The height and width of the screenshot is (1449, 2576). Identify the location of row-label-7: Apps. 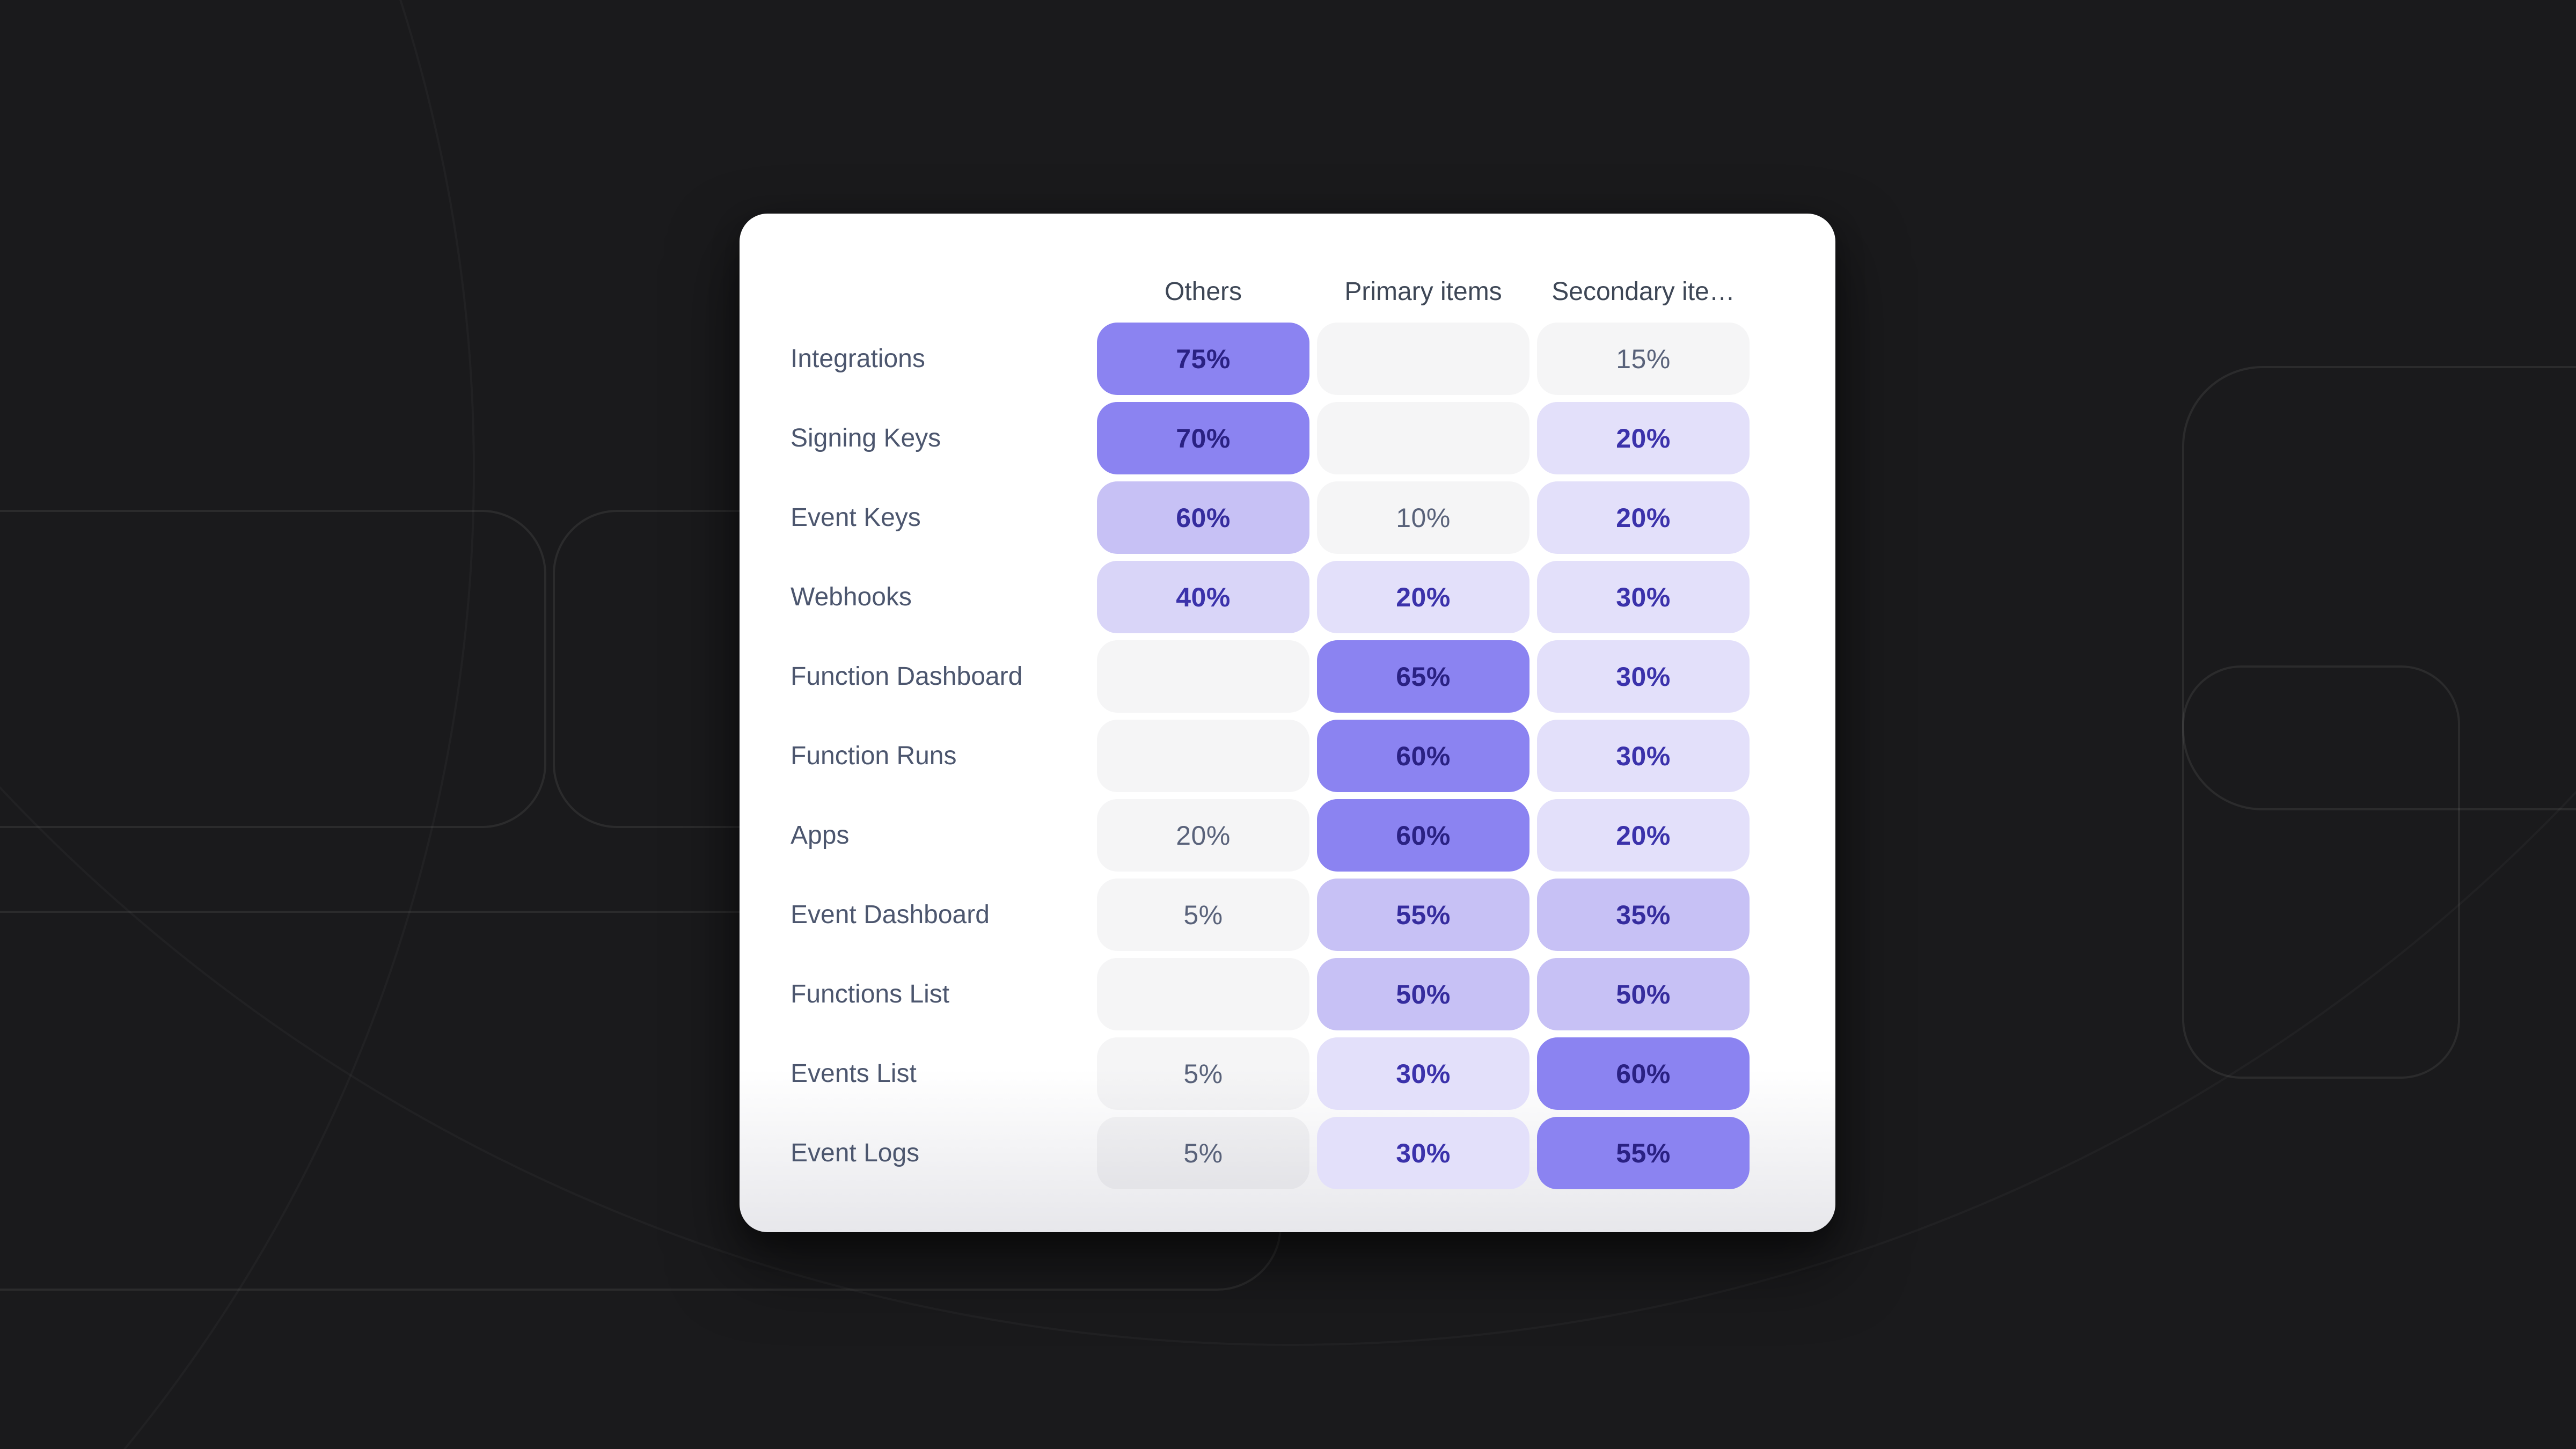
(820, 835).